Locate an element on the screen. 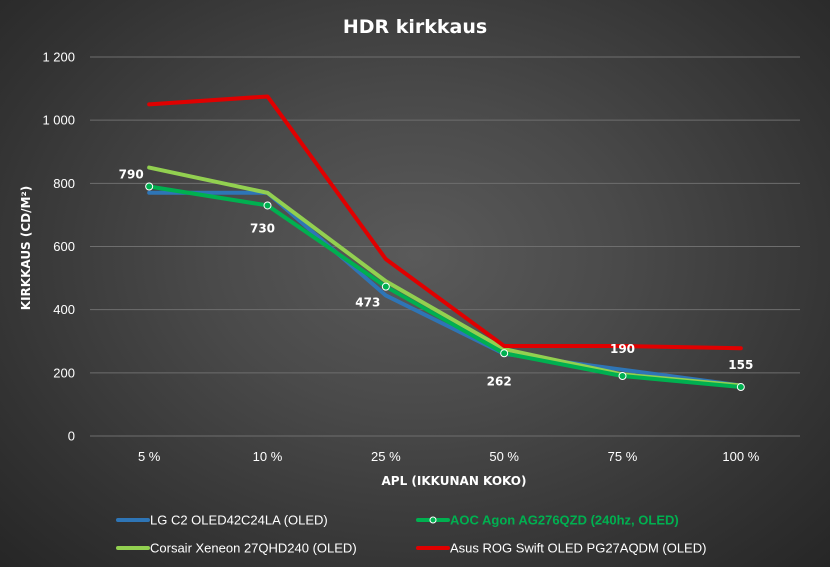 This screenshot has width=830, height=567. y-tick-label: 1 000 is located at coordinates (58, 120).